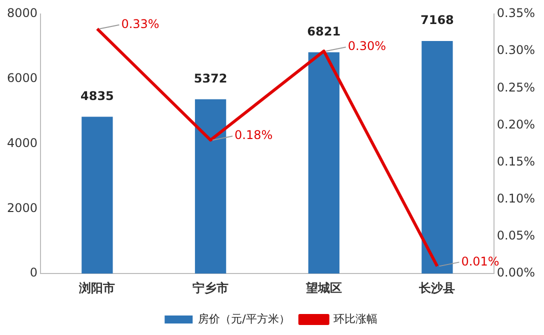 The height and width of the screenshot is (335, 544). I want to click on legend-label: 环比涨幅, so click(355, 319).